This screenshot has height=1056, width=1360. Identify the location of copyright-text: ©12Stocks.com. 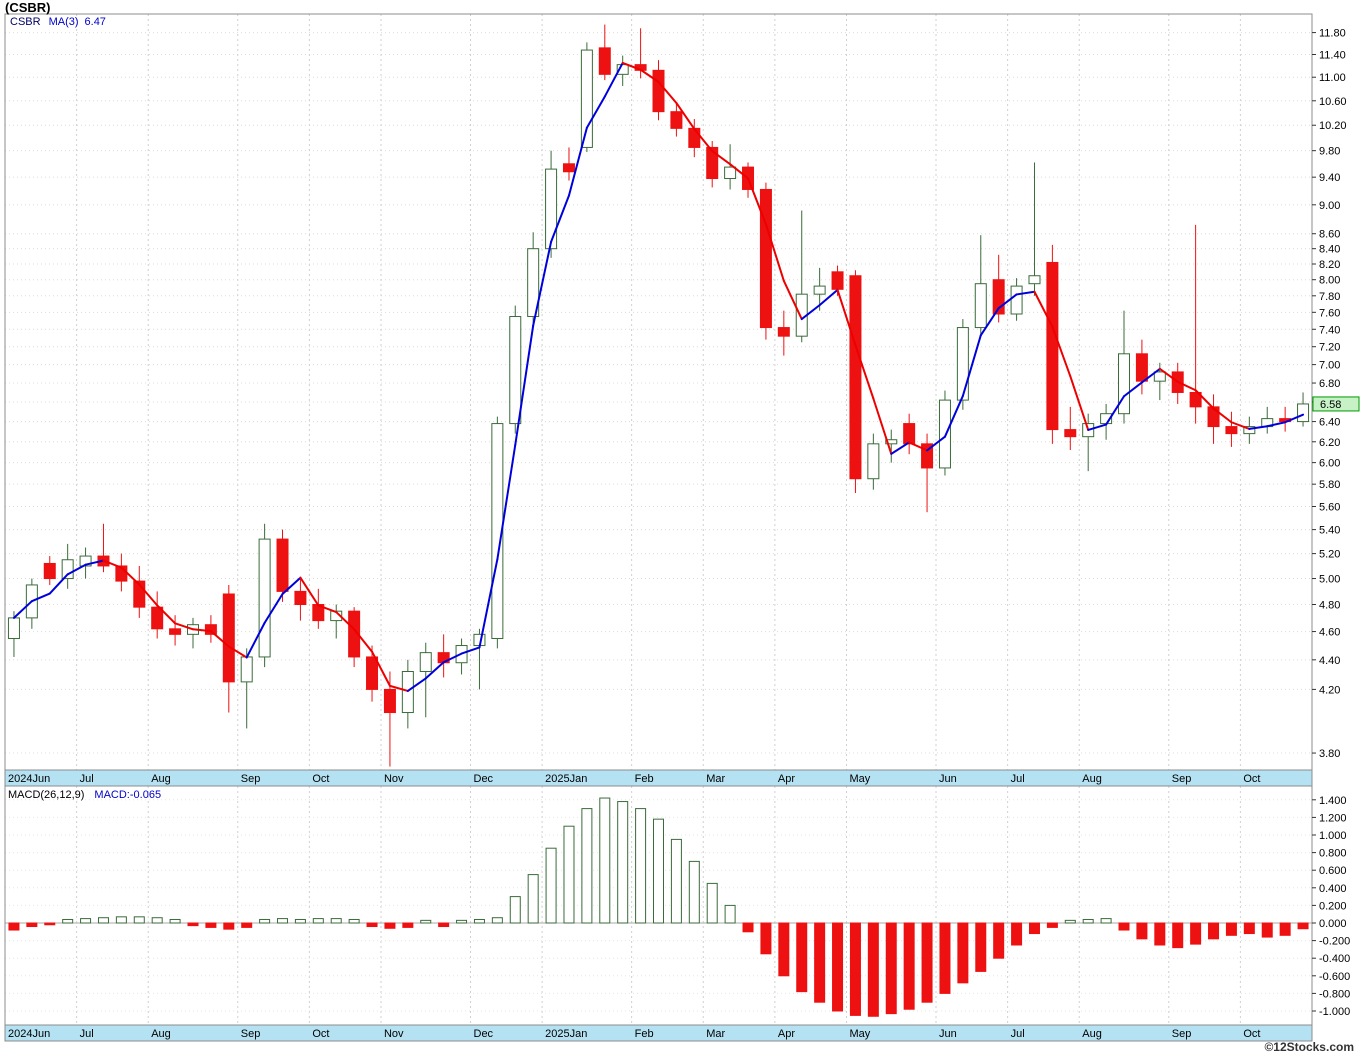
(1309, 1047).